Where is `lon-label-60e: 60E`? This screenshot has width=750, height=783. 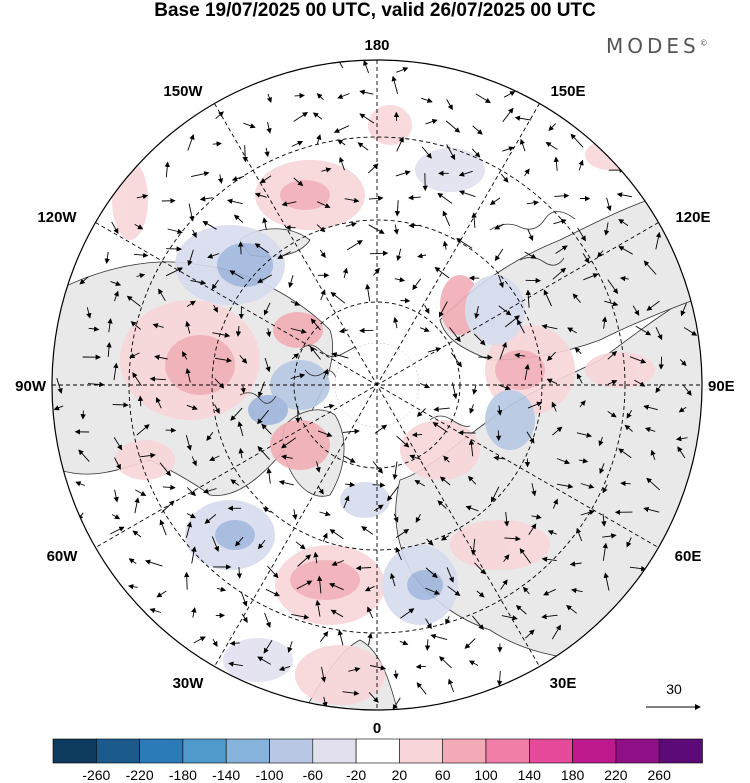 lon-label-60e: 60E is located at coordinates (688, 556).